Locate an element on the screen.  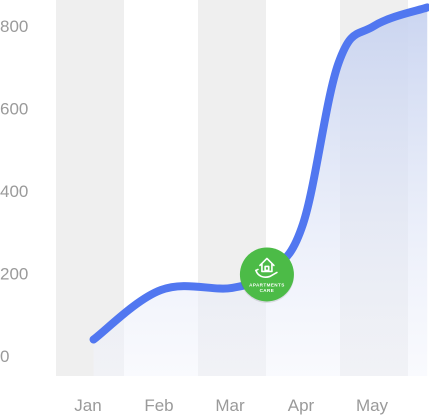
x-tick-label: May is located at coordinates (372, 405).